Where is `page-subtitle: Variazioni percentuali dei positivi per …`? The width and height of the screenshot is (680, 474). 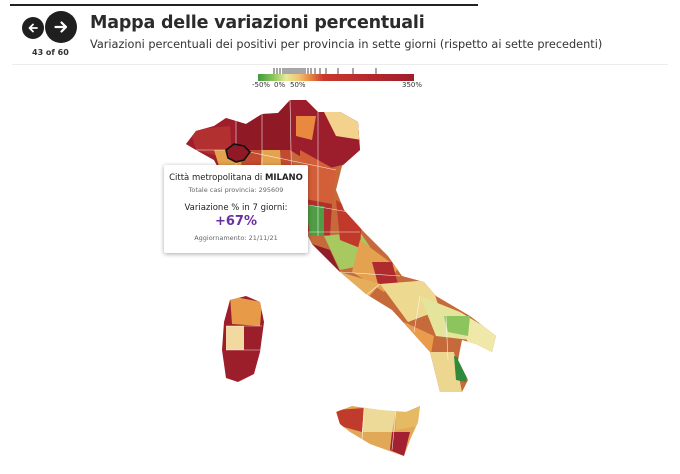 page-subtitle: Variazioni percentuali dei positivi per … is located at coordinates (346, 44).